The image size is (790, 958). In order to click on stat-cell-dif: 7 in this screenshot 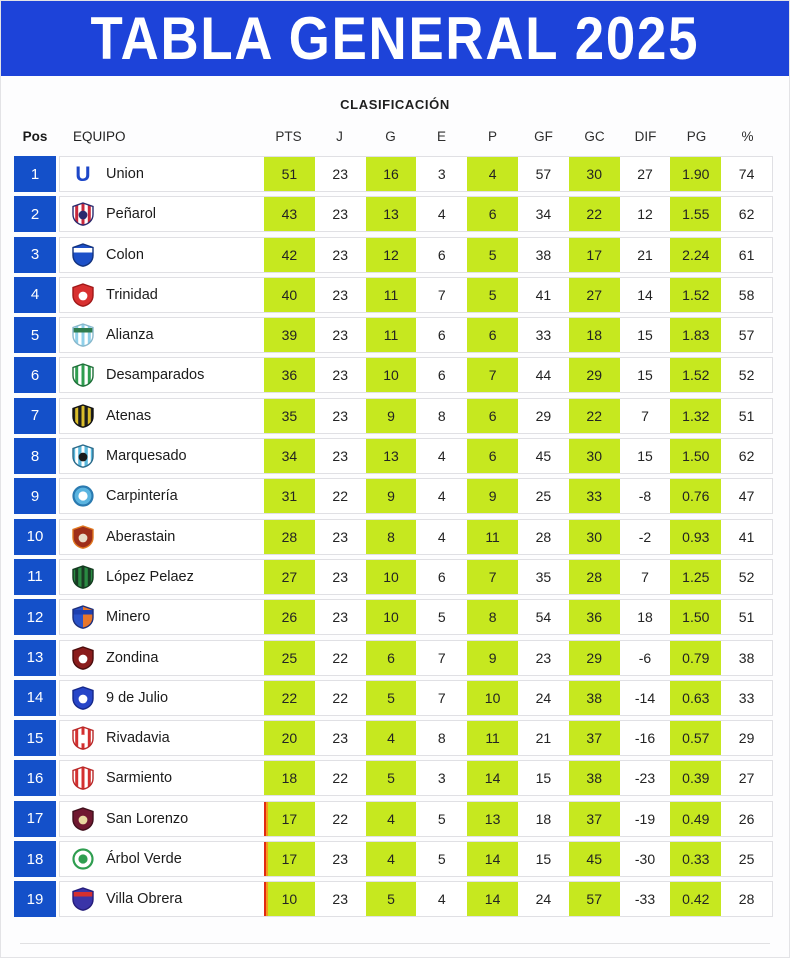, I will do `click(645, 576)`.